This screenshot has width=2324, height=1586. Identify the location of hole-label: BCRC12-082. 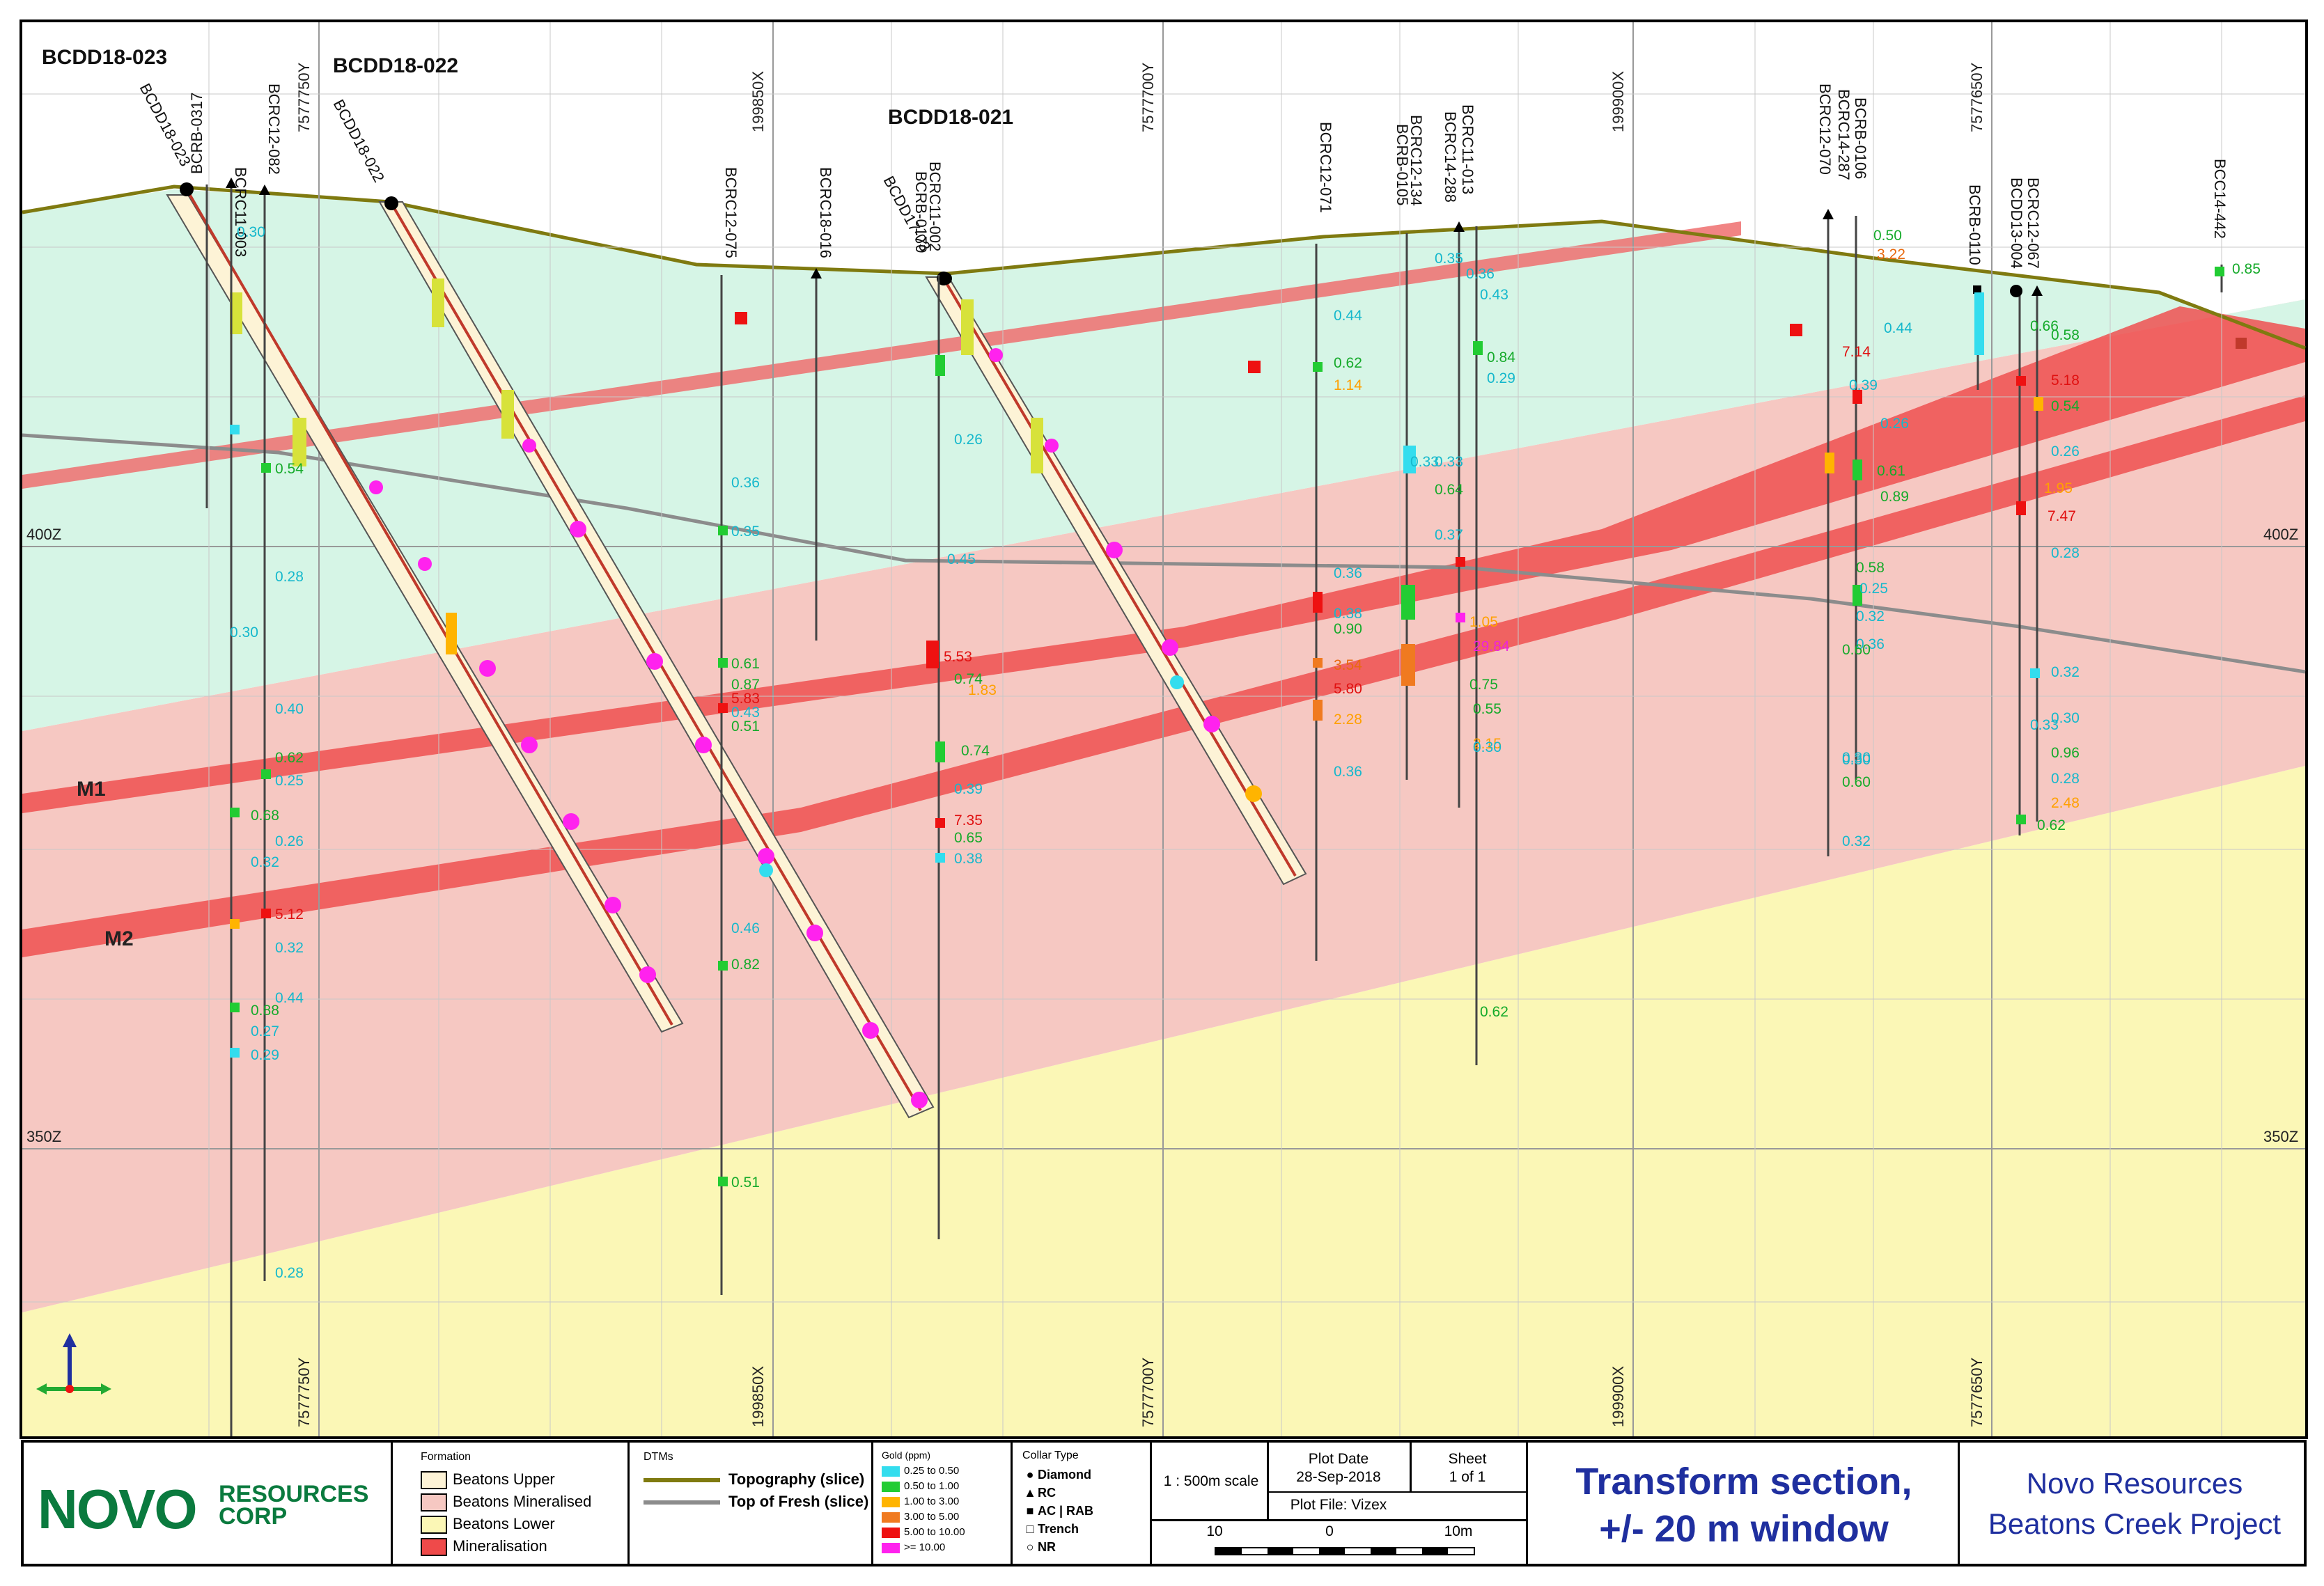
(274, 129).